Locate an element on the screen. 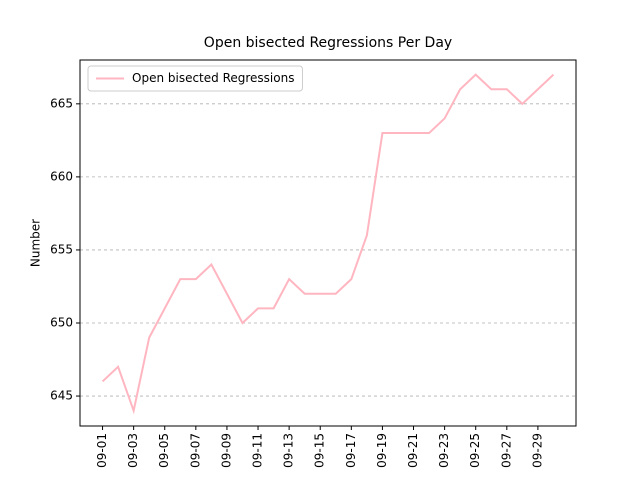 Image resolution: width=640 pixels, height=480 pixels. y-tick-label: 645 is located at coordinates (61, 396).